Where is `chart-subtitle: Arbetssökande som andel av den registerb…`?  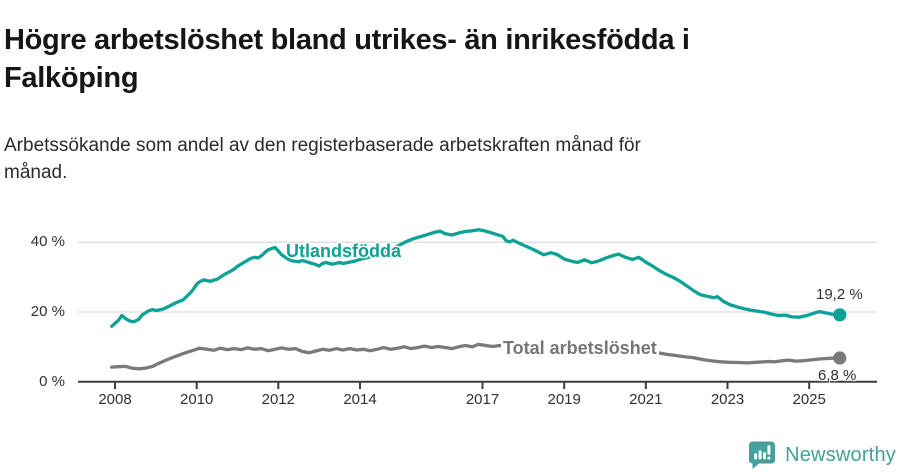 chart-subtitle: Arbetssökande som andel av den registerb… is located at coordinates (322, 159).